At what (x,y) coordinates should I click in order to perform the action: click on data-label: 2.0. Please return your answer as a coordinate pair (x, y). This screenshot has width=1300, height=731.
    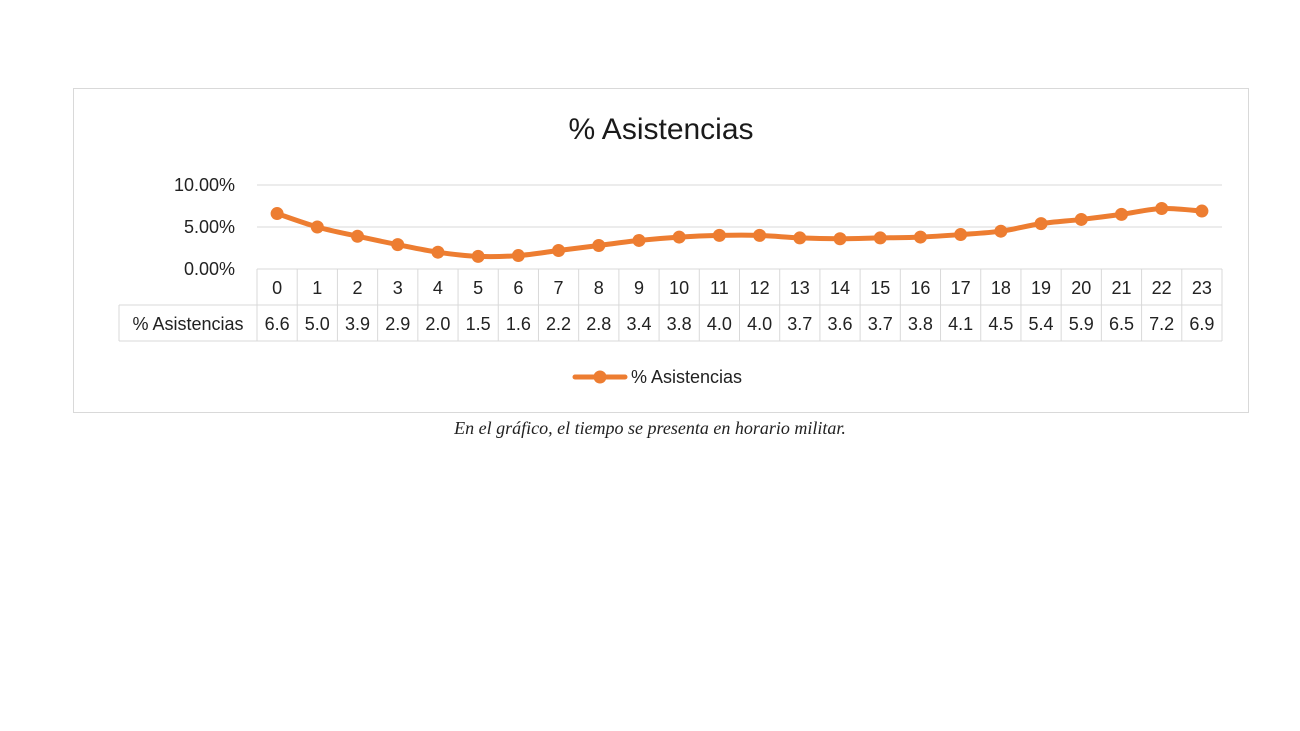
    Looking at the image, I should click on (437, 324).